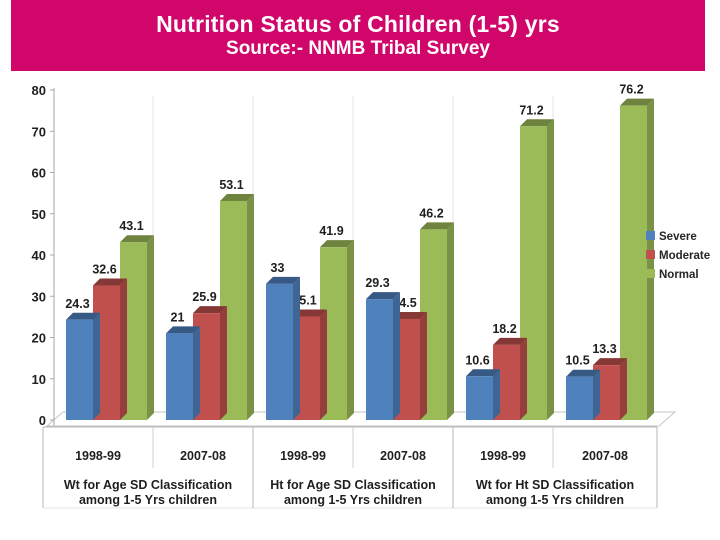  Describe the element at coordinates (477, 360) in the screenshot. I see `bar-value-label: 10.6` at that location.